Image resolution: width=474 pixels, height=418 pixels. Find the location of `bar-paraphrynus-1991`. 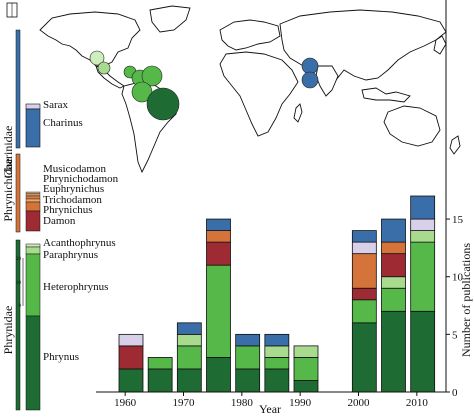

bar-paraphrynus-1991 is located at coordinates (306, 351).